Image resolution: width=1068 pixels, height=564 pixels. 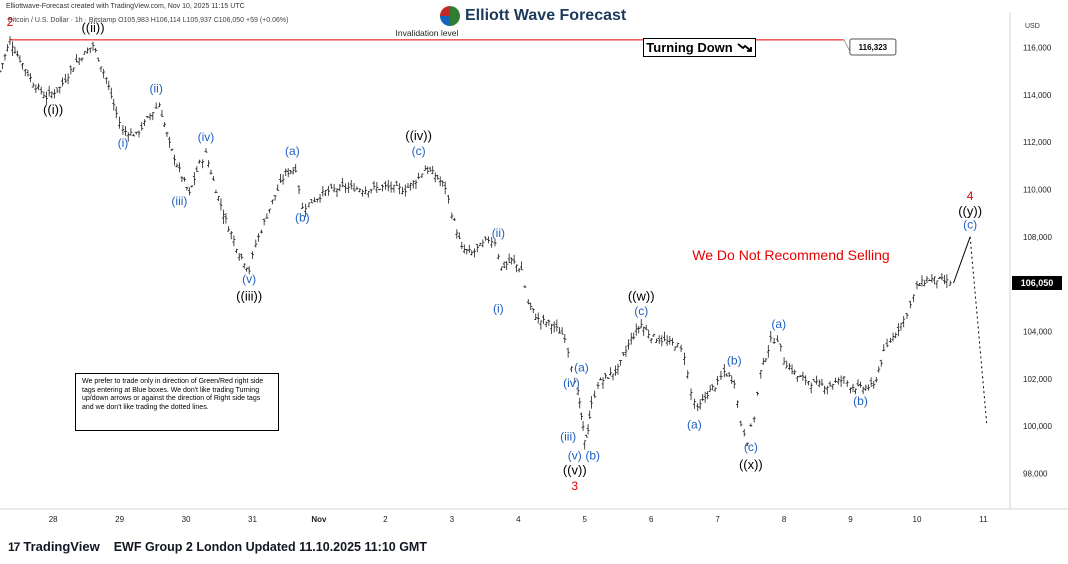 I want to click on x-tick-label: 6, so click(x=651, y=519).